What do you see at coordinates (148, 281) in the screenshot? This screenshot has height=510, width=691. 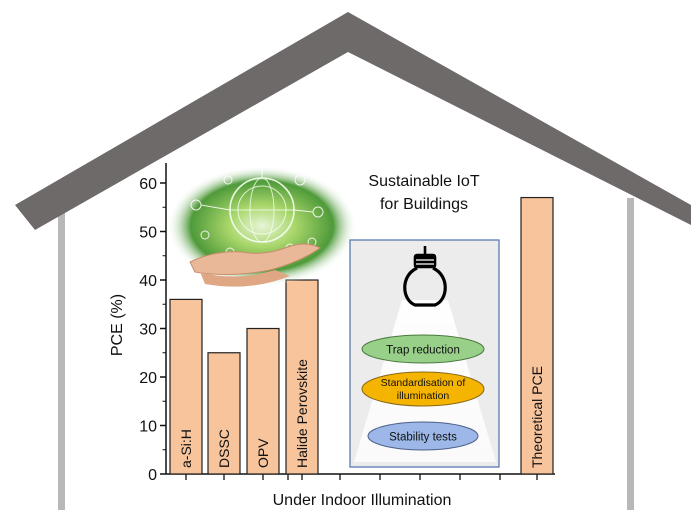 I see `y-tick-label: 40` at bounding box center [148, 281].